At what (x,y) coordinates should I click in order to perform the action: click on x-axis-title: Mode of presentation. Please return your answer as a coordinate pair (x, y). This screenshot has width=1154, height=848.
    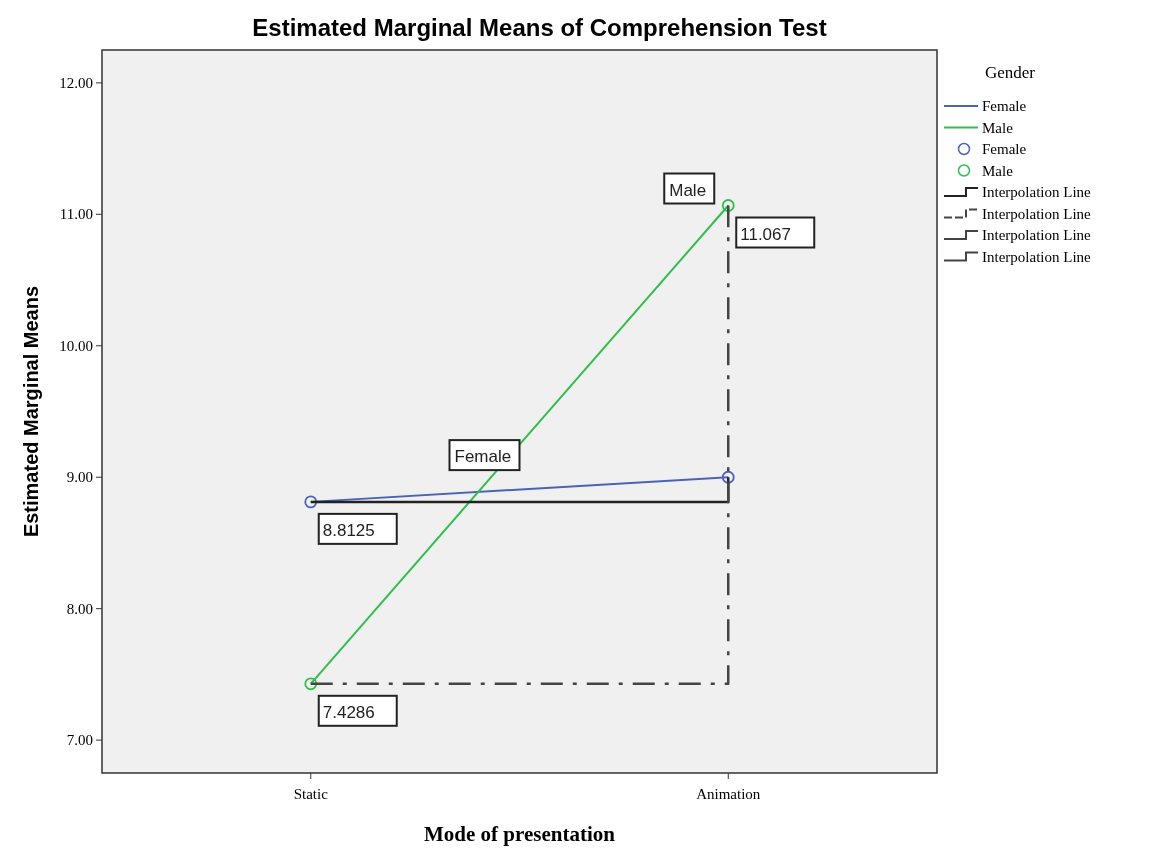
    Looking at the image, I should click on (520, 834).